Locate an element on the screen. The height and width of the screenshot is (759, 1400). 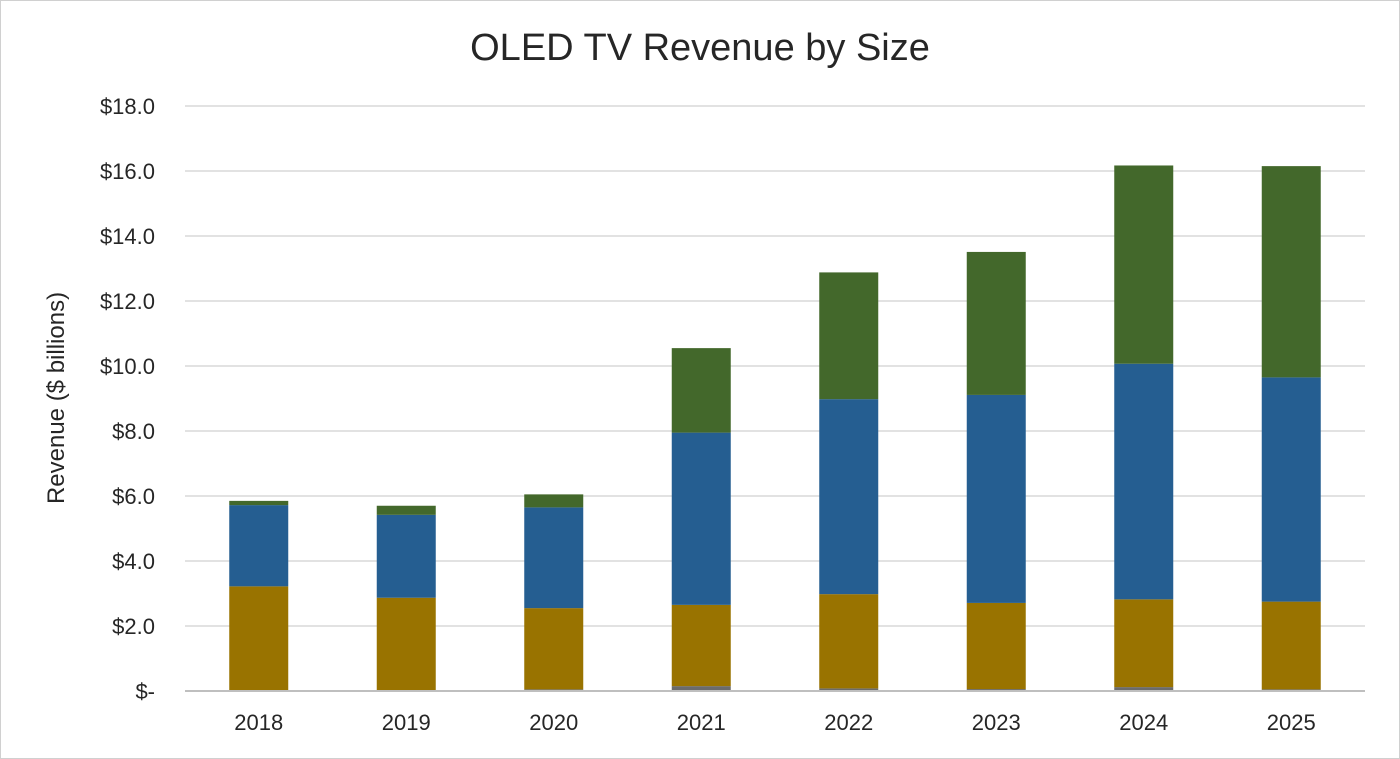
chart-title: OLED TV Revenue by Size is located at coordinates (700, 48).